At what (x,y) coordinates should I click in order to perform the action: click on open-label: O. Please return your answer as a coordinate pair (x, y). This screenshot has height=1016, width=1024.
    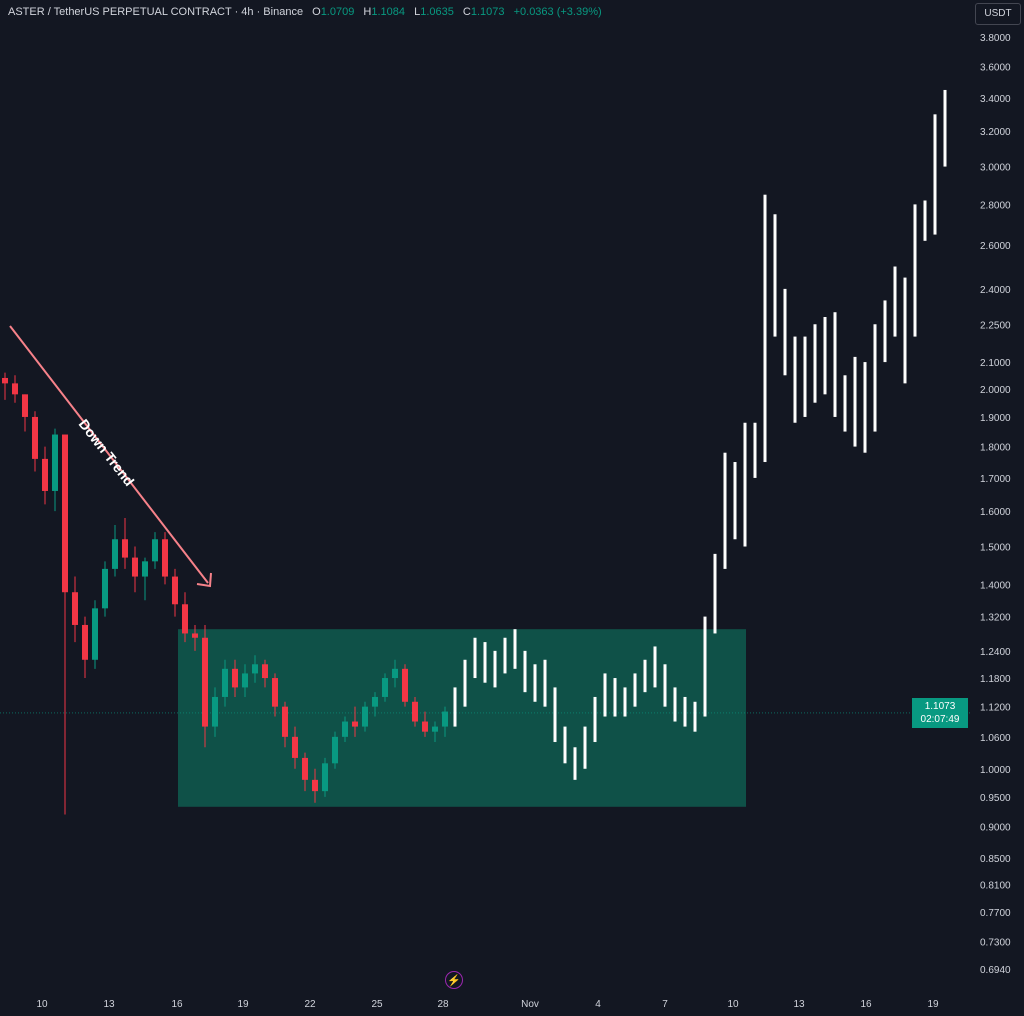
    Looking at the image, I should click on (316, 12).